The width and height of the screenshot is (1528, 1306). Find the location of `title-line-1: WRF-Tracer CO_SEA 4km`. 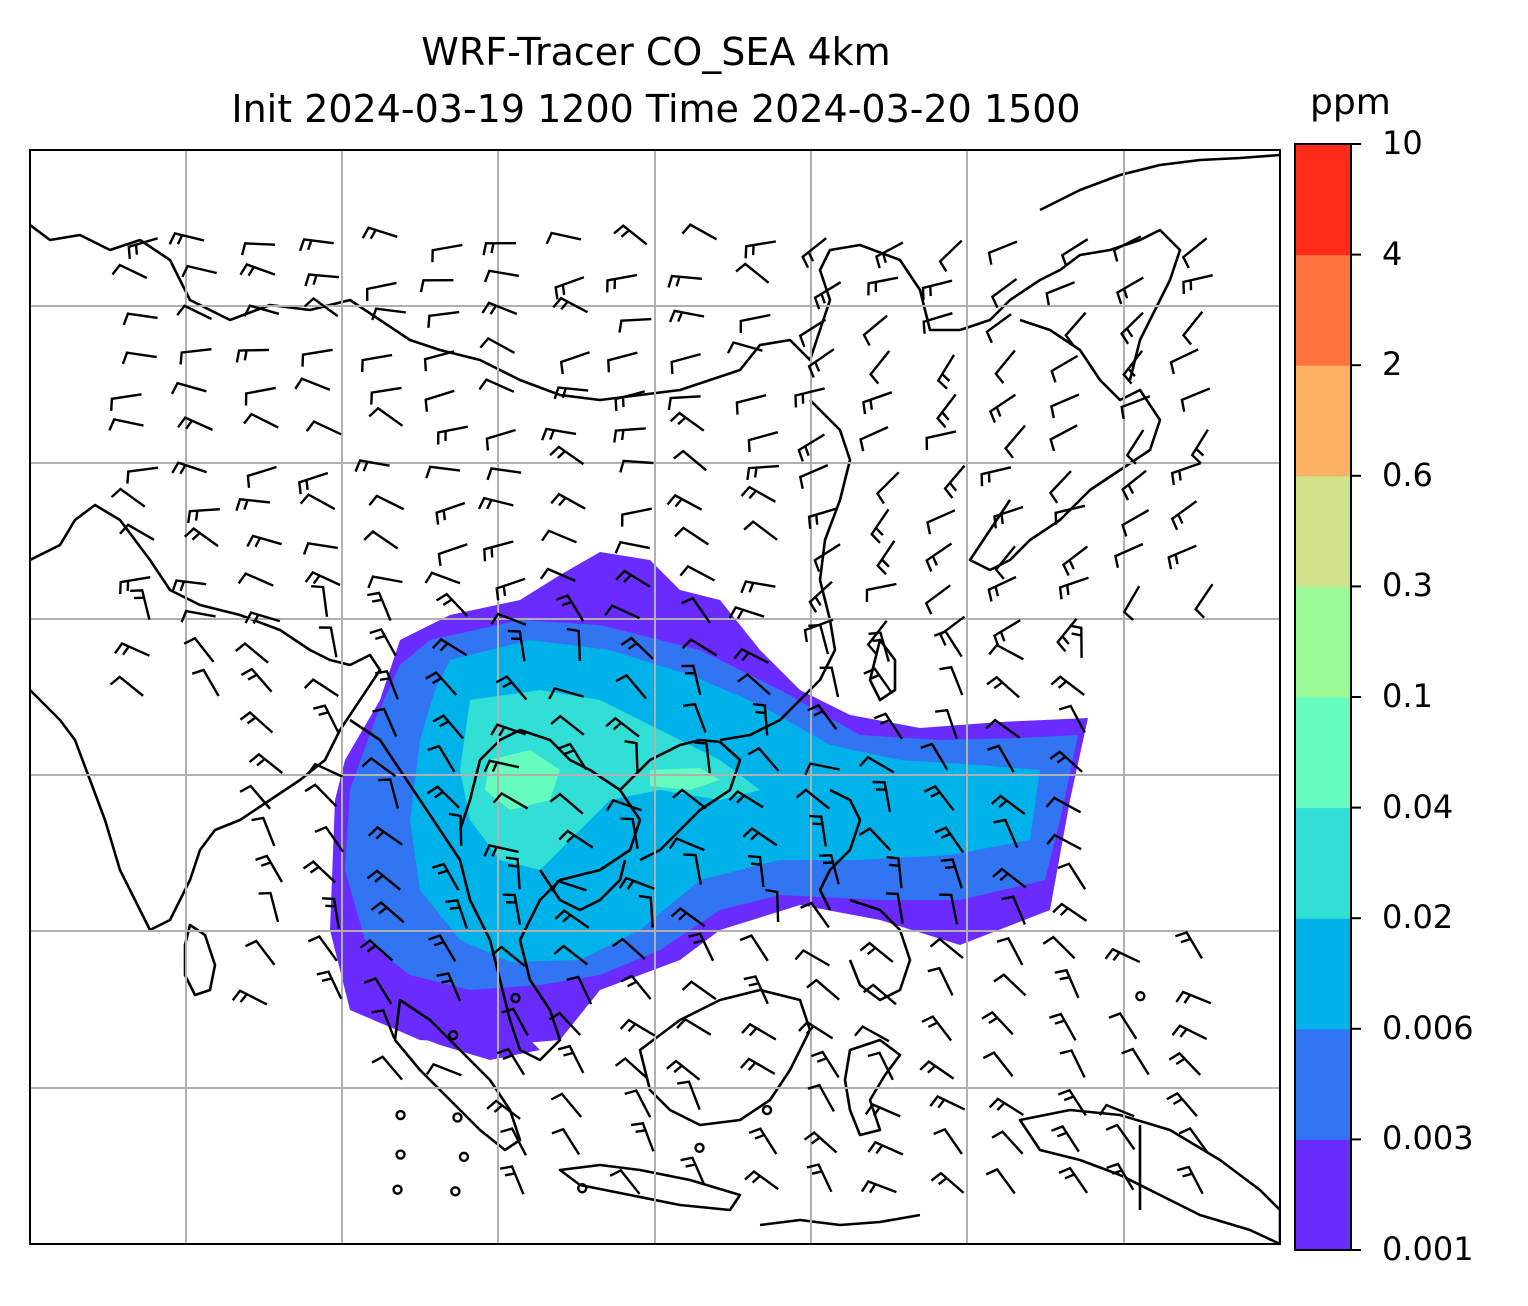

title-line-1: WRF-Tracer CO_SEA 4km is located at coordinates (656, 52).